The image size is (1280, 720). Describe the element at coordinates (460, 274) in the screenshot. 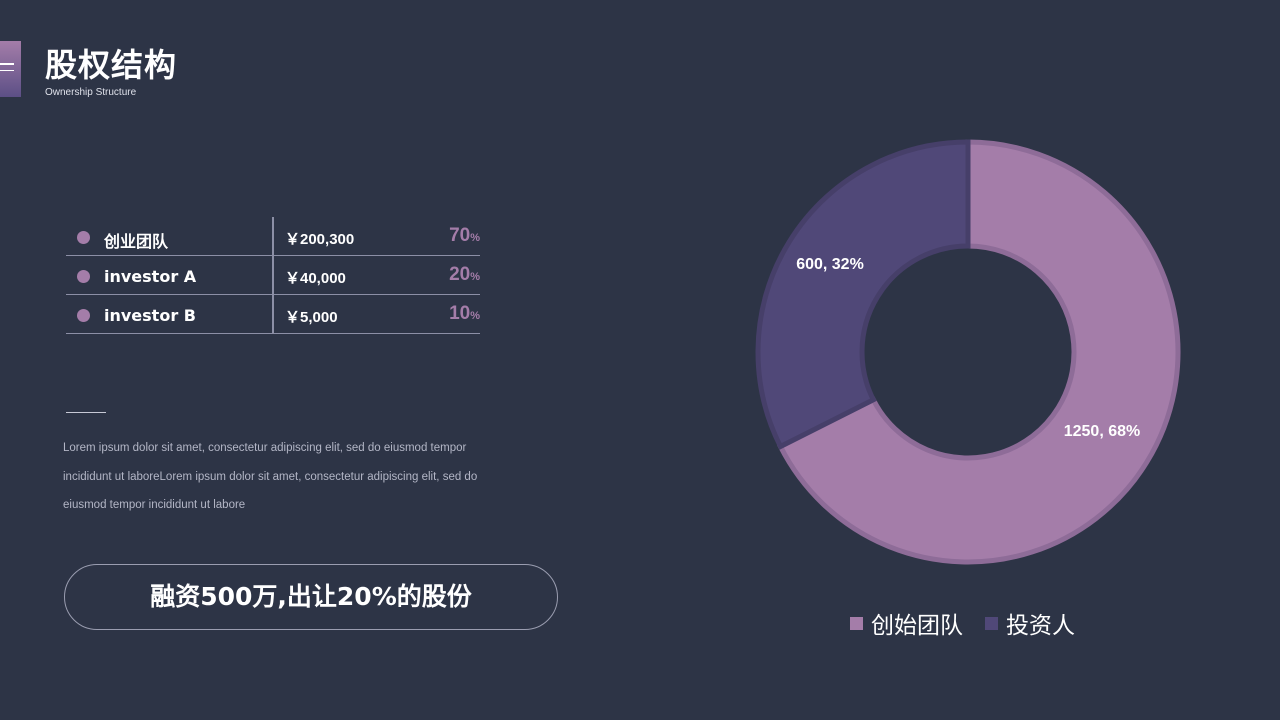

I see `percent-value: 20` at that location.